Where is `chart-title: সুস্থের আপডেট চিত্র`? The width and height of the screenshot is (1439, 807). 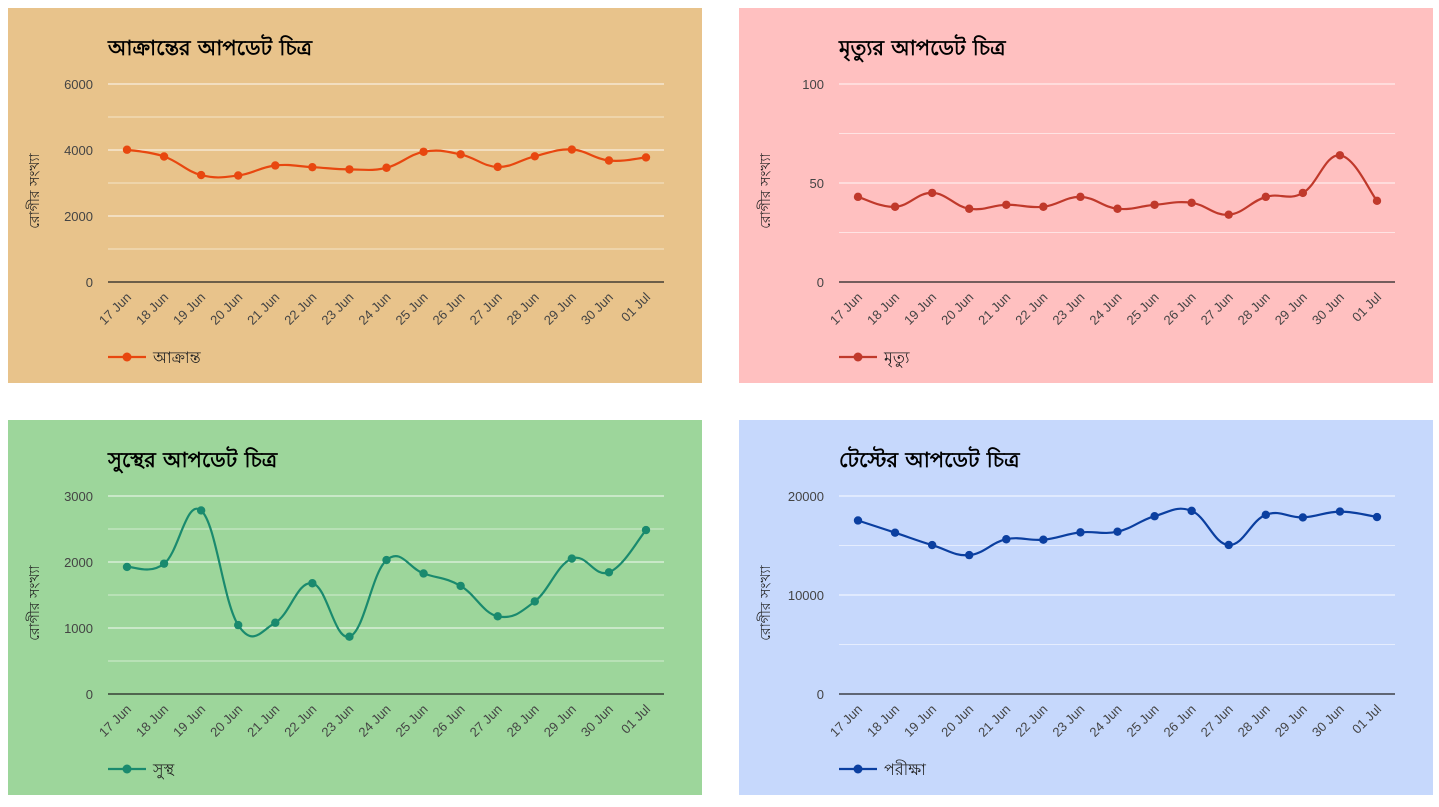
chart-title: সুস্থের আপডেট চিত্র is located at coordinates (193, 459).